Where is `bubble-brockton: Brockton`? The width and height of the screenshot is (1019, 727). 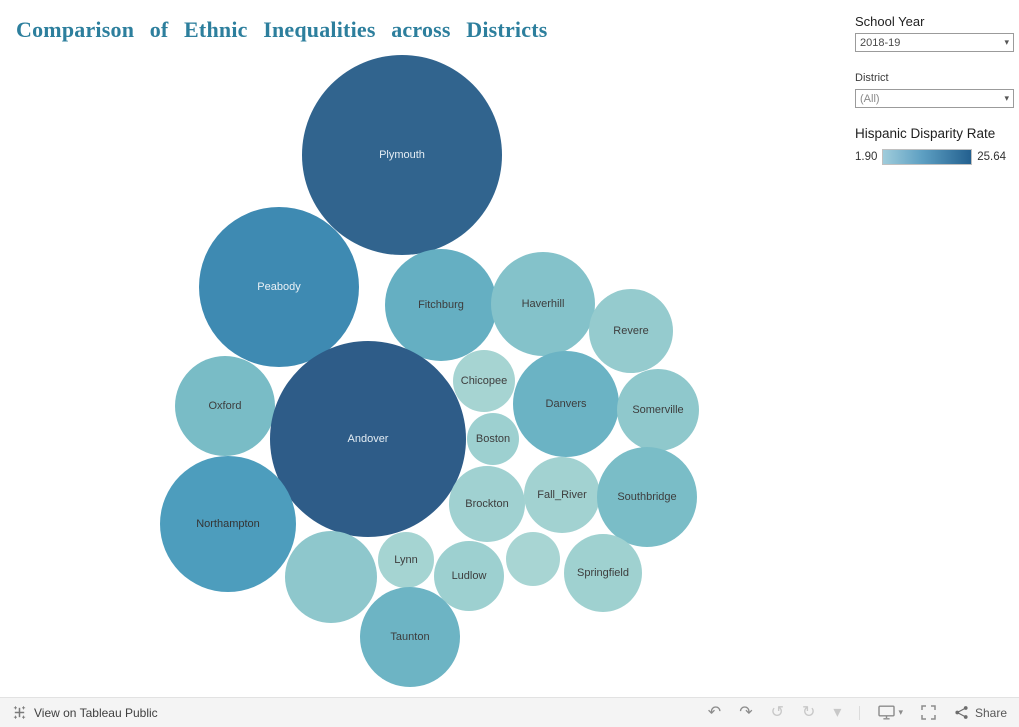 bubble-brockton: Brockton is located at coordinates (487, 504).